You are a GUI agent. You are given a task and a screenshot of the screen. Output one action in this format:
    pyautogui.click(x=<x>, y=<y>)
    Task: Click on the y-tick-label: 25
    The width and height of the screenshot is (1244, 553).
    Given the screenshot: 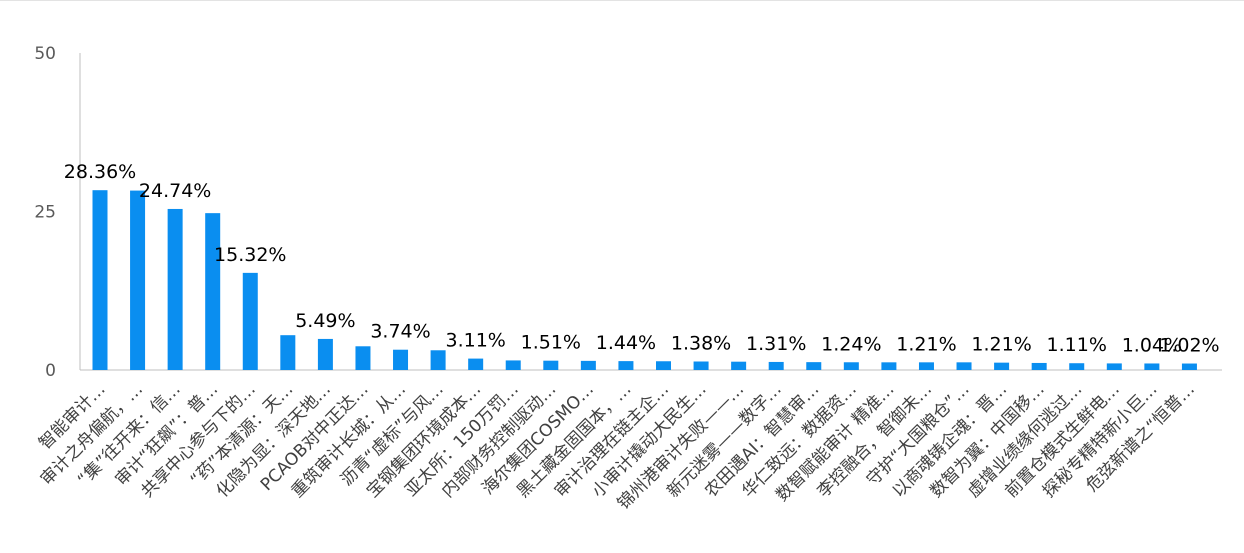 What is the action you would take?
    pyautogui.click(x=45, y=213)
    